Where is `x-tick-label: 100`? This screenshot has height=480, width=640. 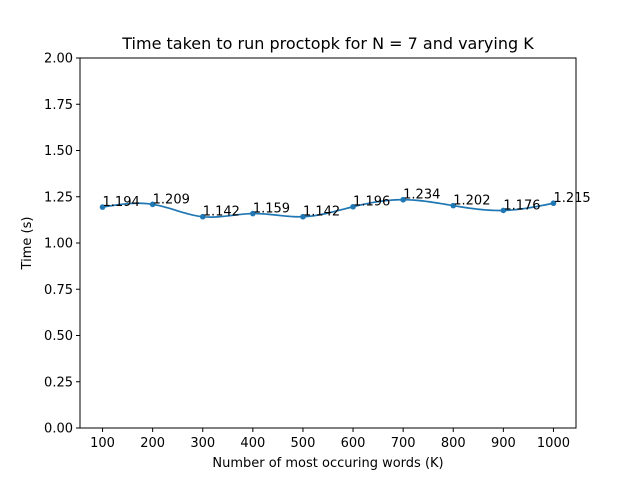
x-tick-label: 100 is located at coordinates (102, 443).